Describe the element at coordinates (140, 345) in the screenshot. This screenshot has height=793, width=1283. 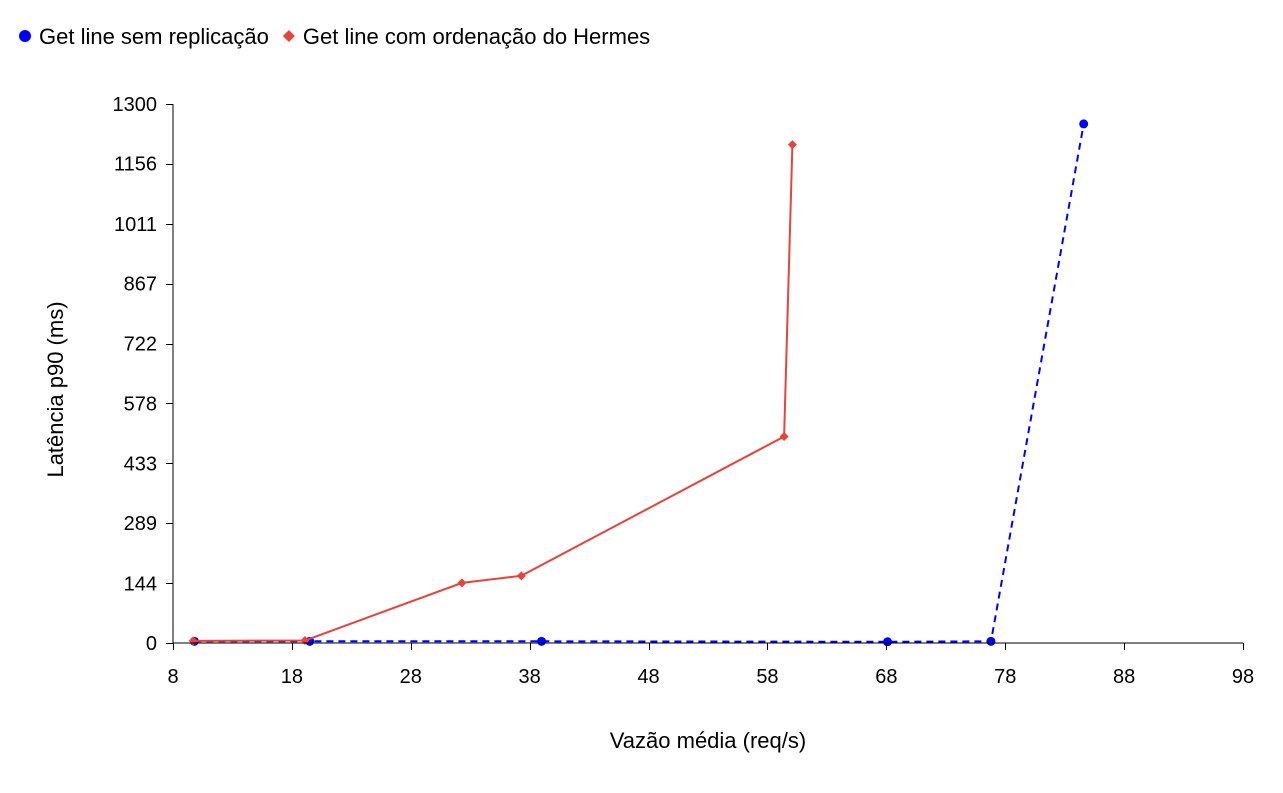
I see `y-tick-label: 722` at that location.